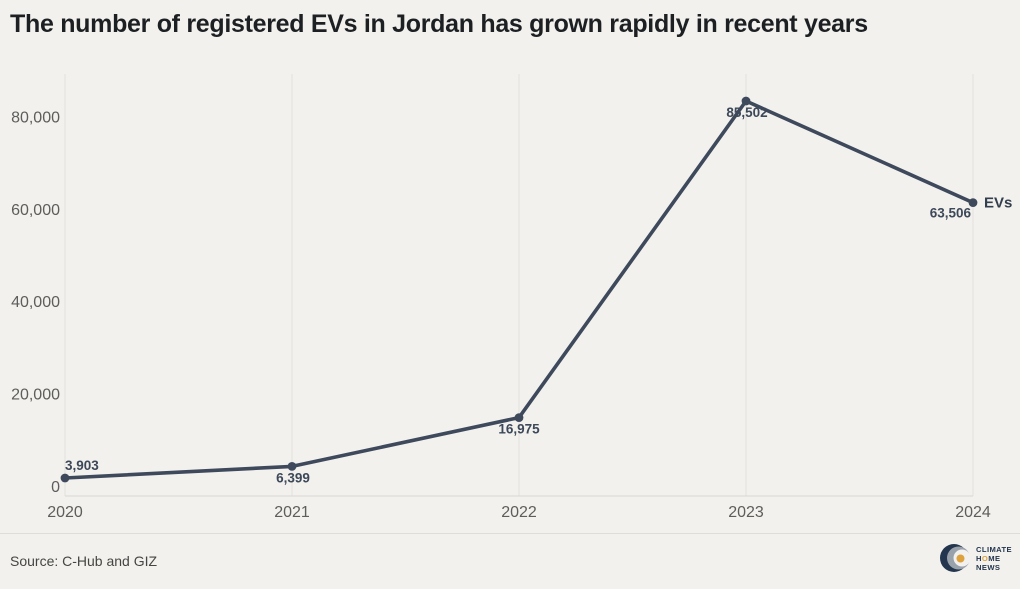 The image size is (1020, 589). I want to click on svg-text: 6,399, so click(293, 477).